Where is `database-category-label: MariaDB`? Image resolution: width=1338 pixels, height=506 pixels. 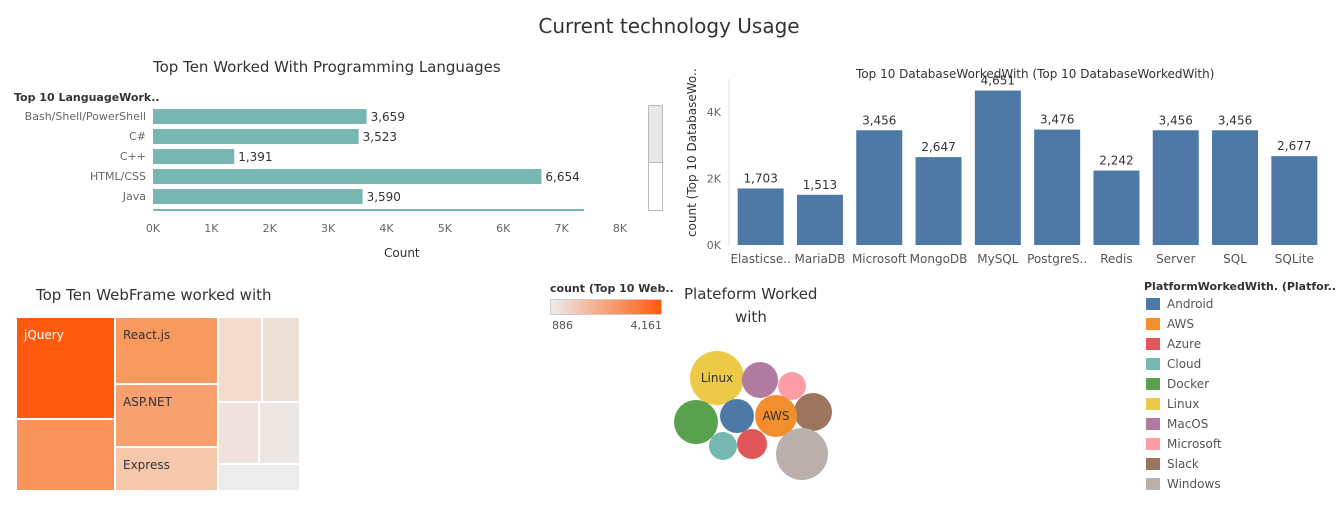
database-category-label: MariaDB is located at coordinates (820, 259).